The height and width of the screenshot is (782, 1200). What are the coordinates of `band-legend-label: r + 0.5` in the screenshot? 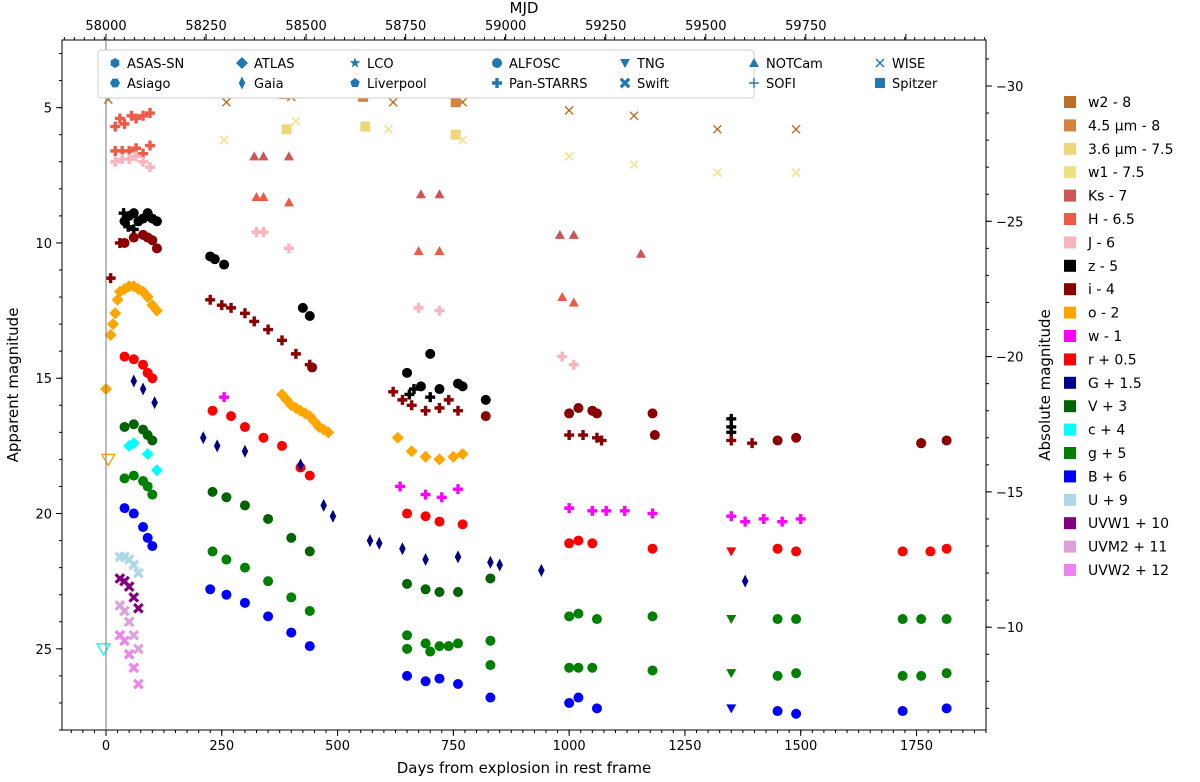 It's located at (1112, 360).